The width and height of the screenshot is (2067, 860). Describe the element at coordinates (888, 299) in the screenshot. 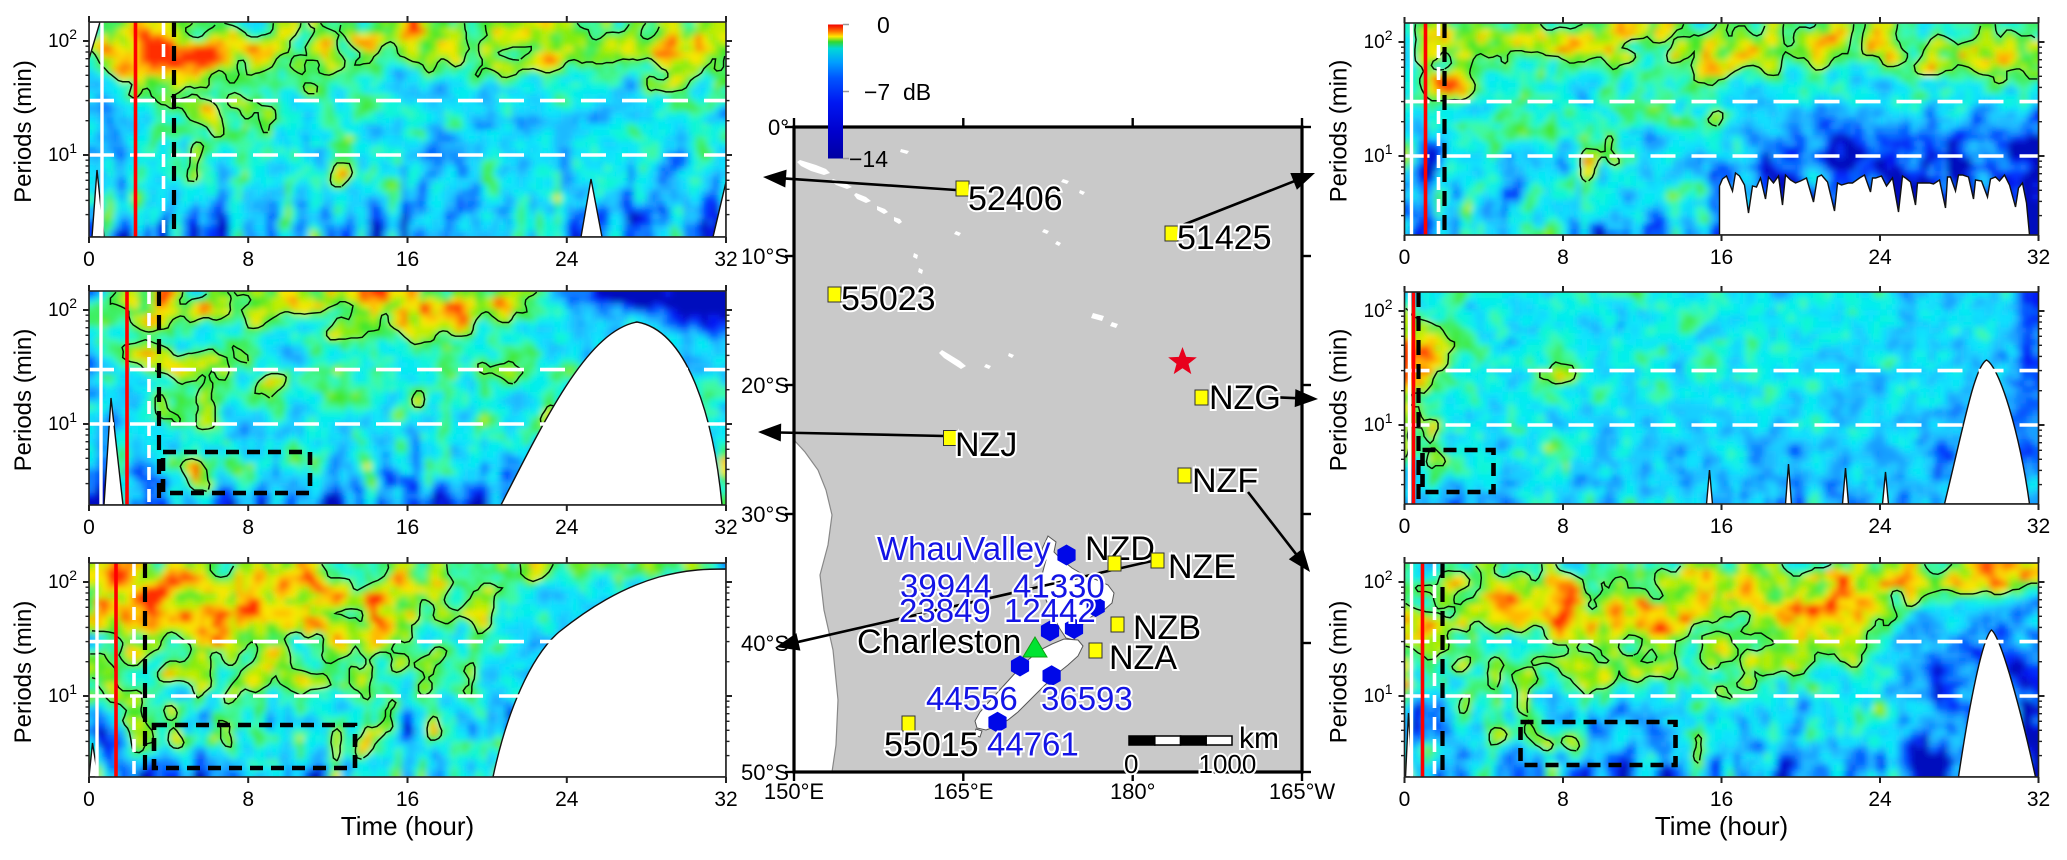

I see `svg-text: 55023` at that location.